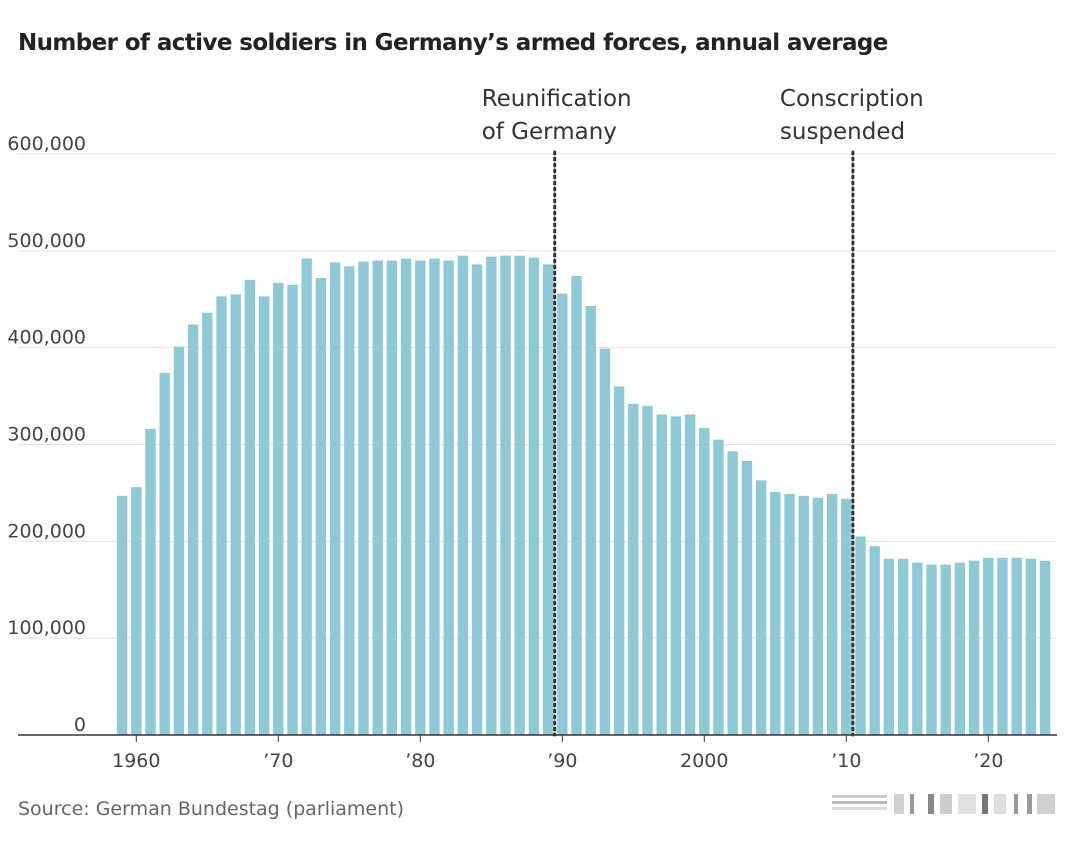 The width and height of the screenshot is (1080, 841). Describe the element at coordinates (943, 804) in the screenshot. I see `publisher-logo-mark` at that location.